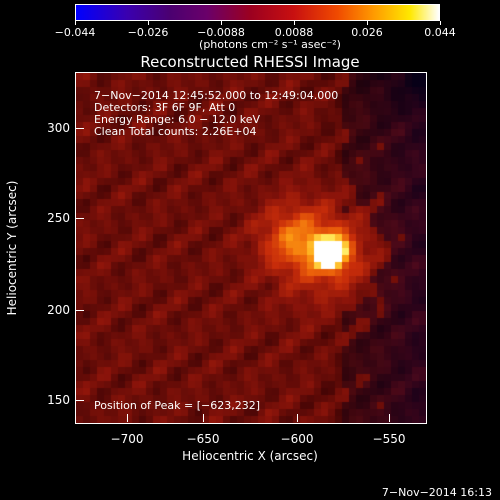 This screenshot has width=500, height=500. What do you see at coordinates (75, 32) in the screenshot?
I see `colorbar-tick-label: −0.044` at bounding box center [75, 32].